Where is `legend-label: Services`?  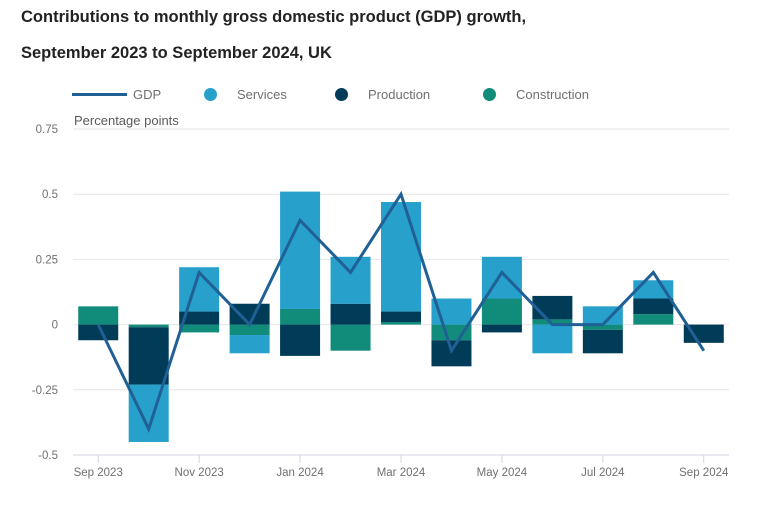 legend-label: Services is located at coordinates (262, 94).